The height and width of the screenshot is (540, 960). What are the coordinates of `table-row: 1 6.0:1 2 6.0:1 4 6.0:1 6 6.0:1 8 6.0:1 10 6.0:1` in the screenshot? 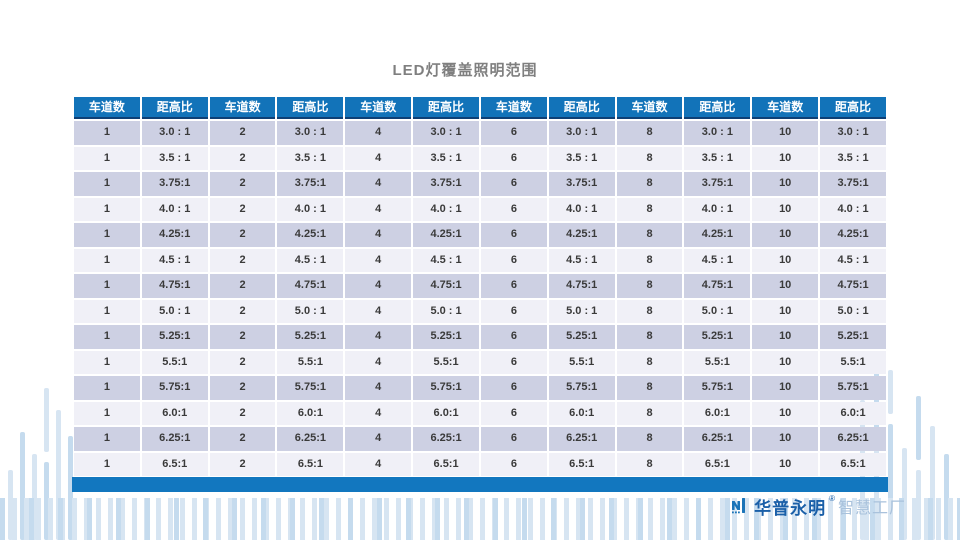 It's located at (480, 413).